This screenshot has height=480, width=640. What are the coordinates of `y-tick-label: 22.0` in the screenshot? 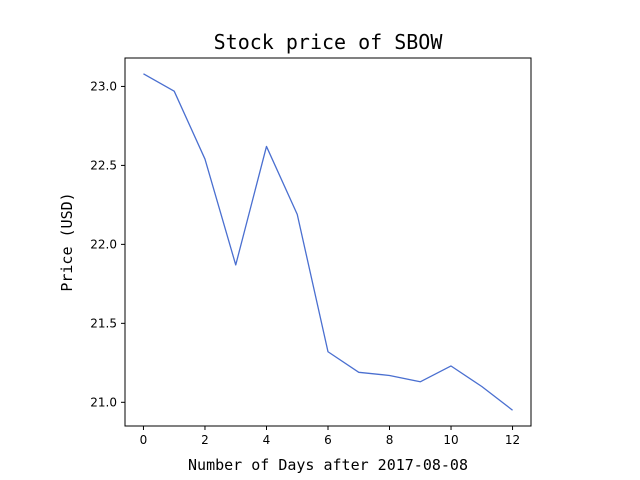 It's located at (103, 244).